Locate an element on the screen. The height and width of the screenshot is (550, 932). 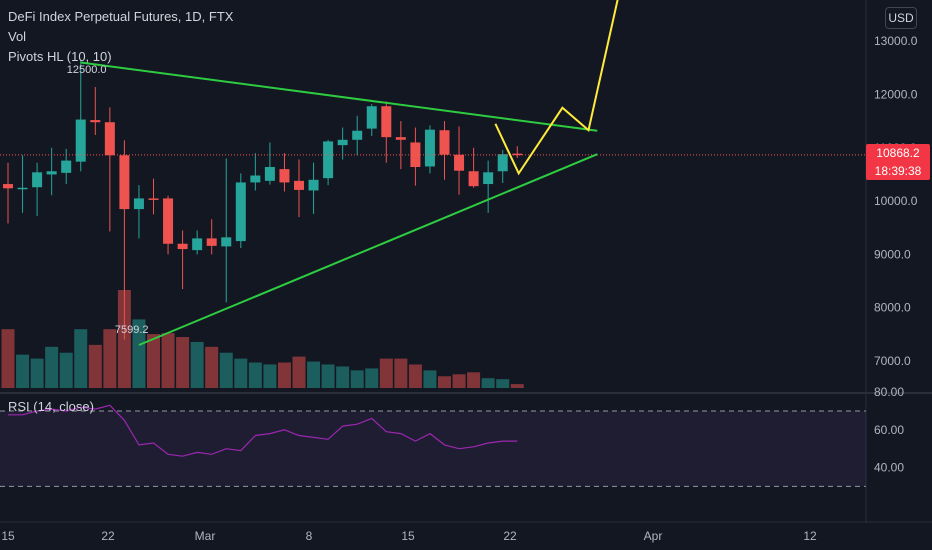
projection-path is located at coordinates (556, 88).